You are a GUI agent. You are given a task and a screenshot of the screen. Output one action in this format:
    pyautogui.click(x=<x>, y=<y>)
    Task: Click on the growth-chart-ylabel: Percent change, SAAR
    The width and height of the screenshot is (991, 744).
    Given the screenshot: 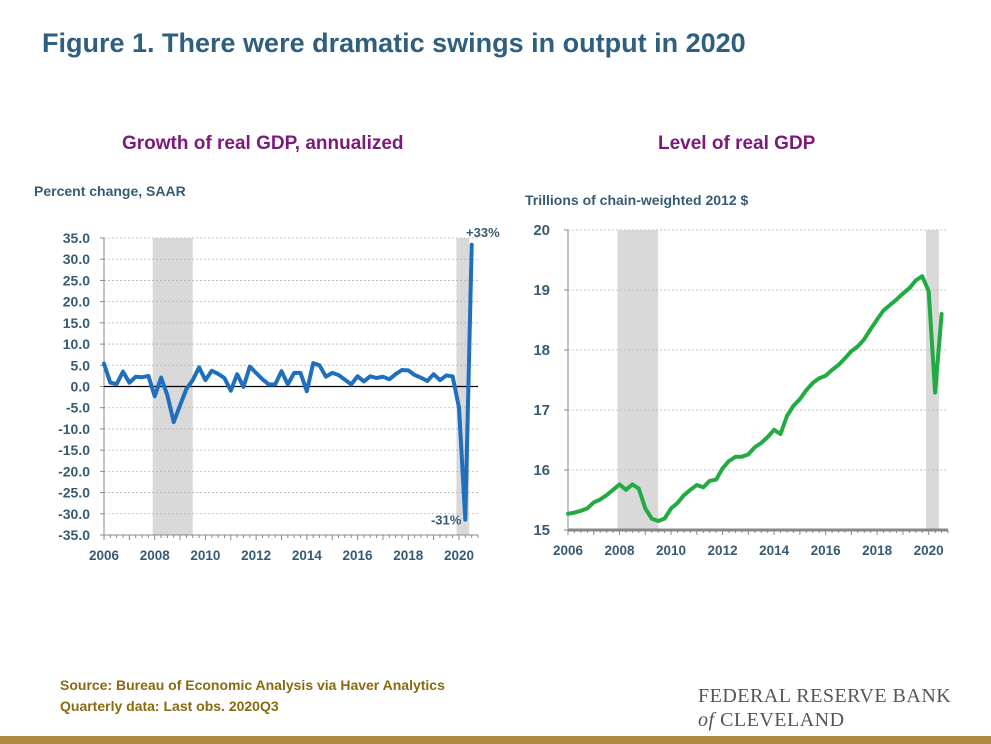 What is the action you would take?
    pyautogui.click(x=110, y=191)
    